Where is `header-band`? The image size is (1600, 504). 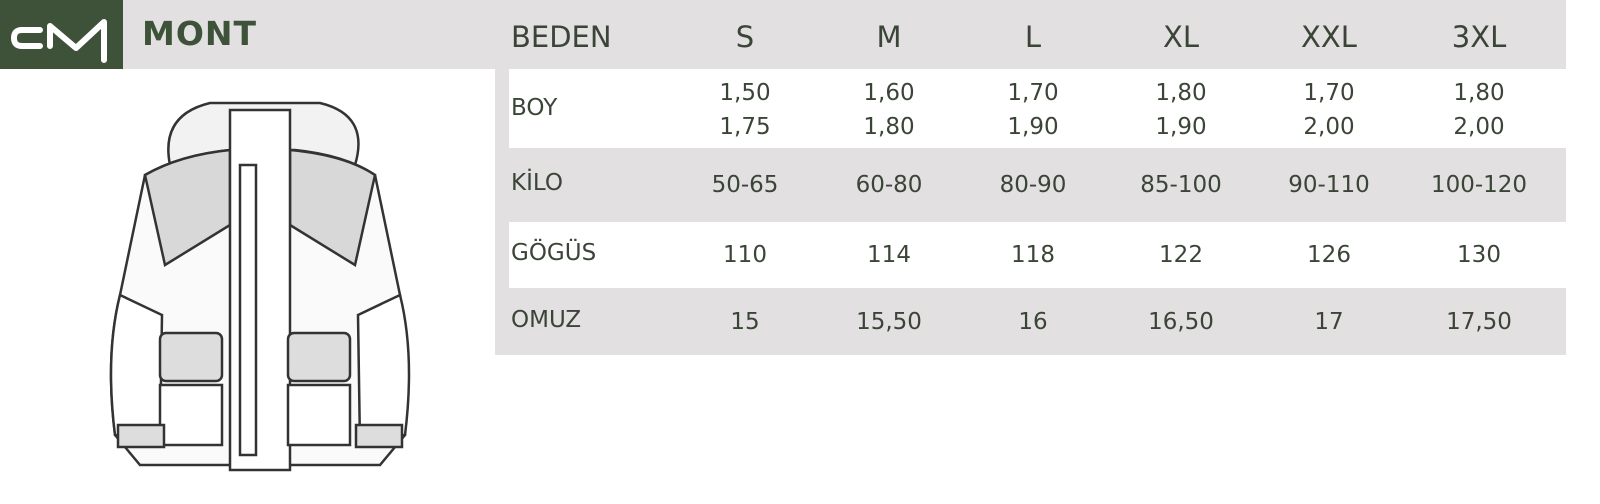 header-band is located at coordinates (783, 34).